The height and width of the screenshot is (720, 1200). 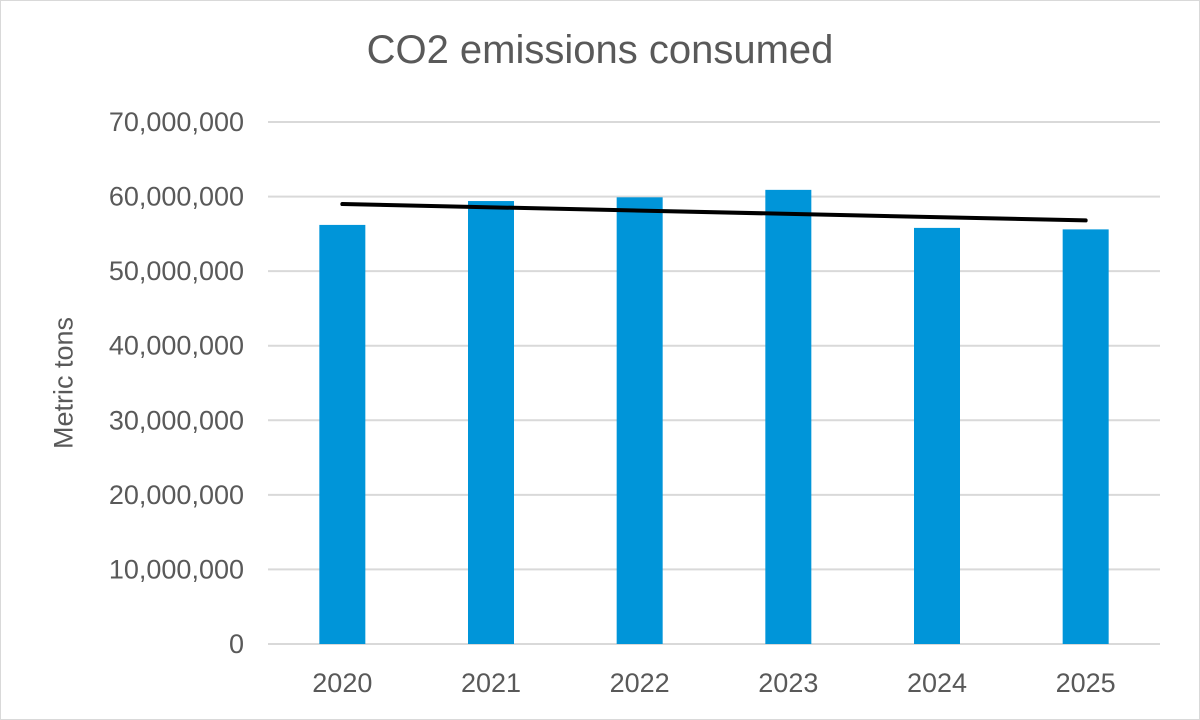 I want to click on bar-2020, so click(x=342, y=434).